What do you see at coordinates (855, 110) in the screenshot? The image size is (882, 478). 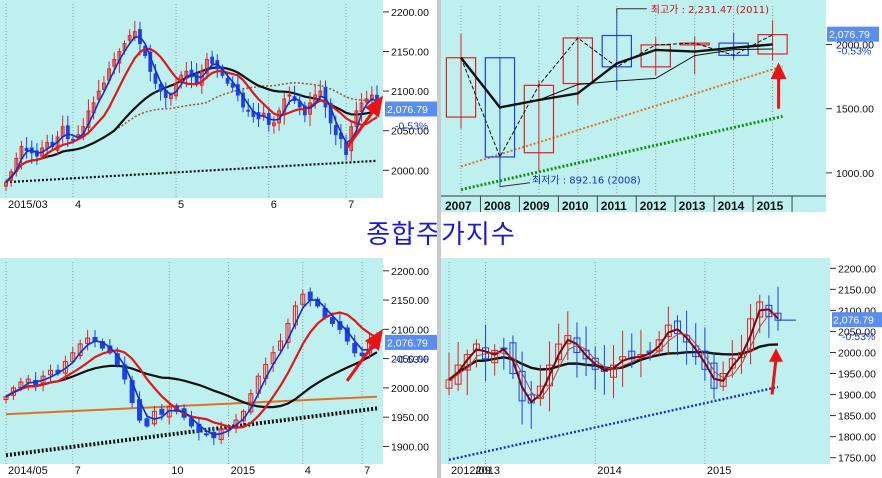 I see `y-tick-label: 1500.00` at bounding box center [855, 110].